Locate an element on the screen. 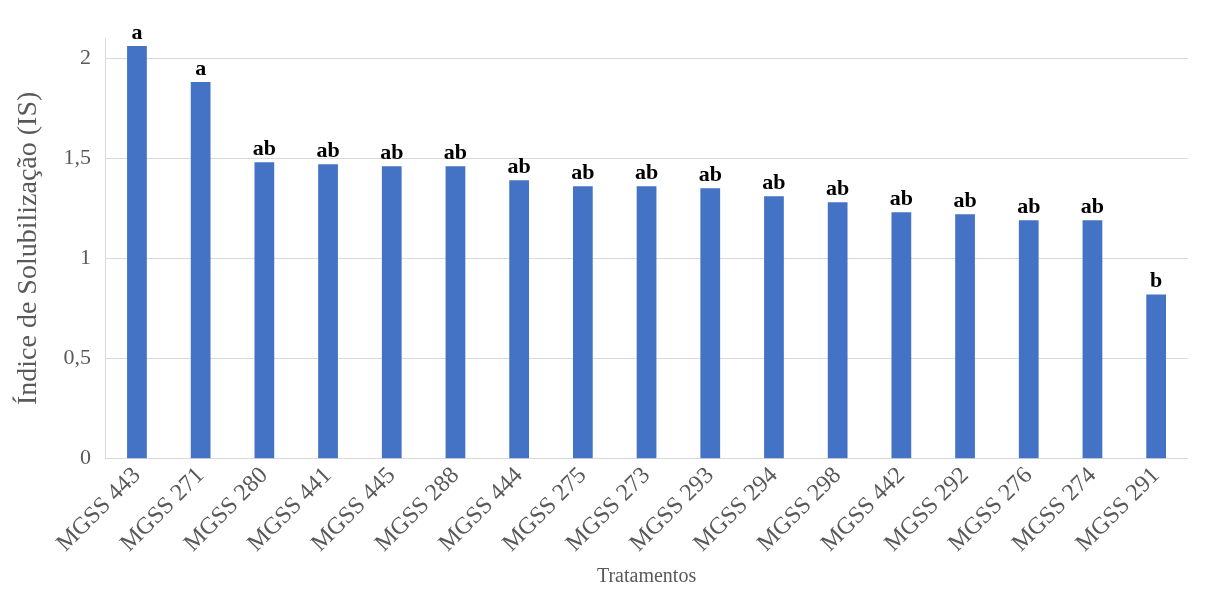 Image resolution: width=1217 pixels, height=601 pixels. y-tick-label: 2 is located at coordinates (86, 56).